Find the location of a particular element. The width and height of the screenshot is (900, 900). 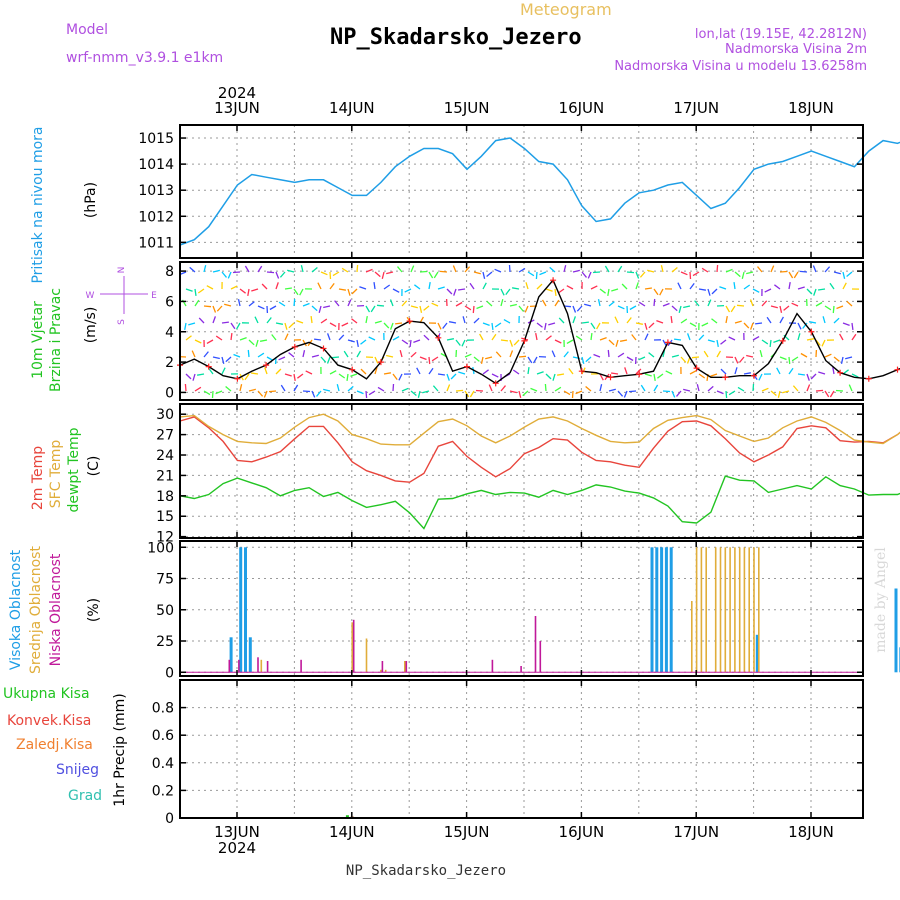

top-day-label: 16JUN is located at coordinates (582, 108).